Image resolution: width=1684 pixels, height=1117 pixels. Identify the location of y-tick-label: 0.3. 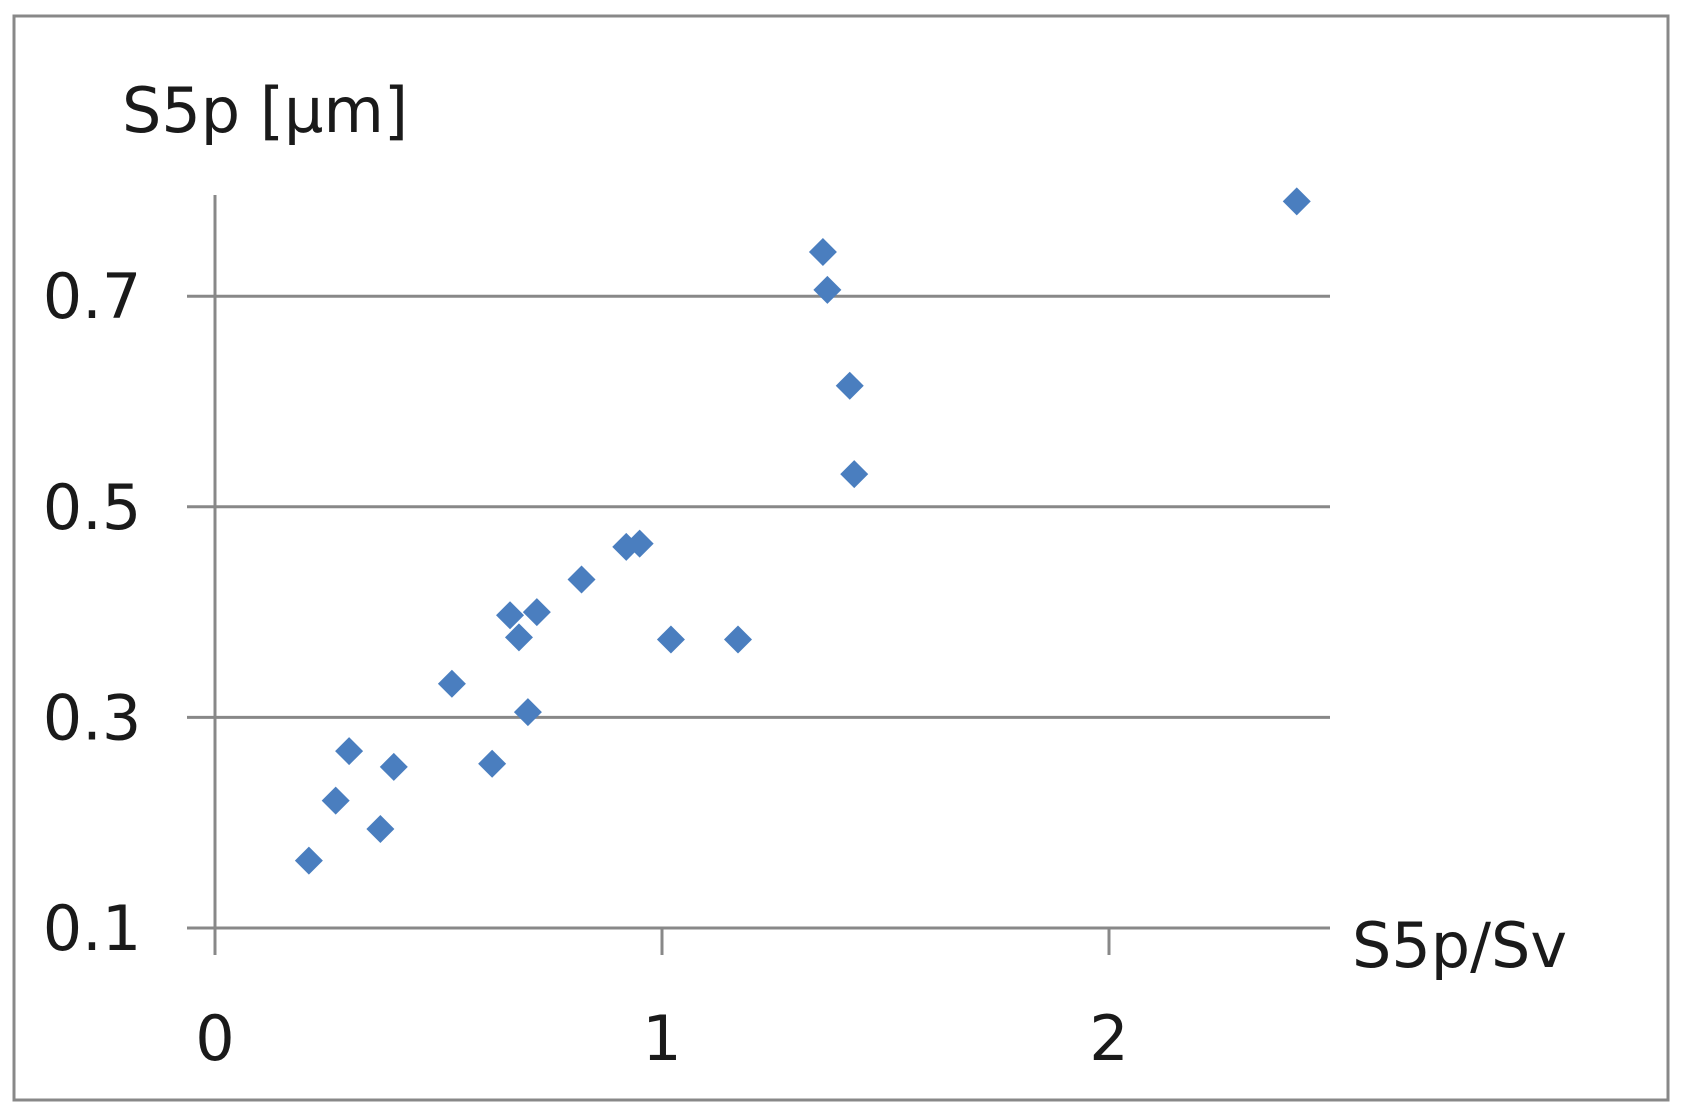
(92, 717).